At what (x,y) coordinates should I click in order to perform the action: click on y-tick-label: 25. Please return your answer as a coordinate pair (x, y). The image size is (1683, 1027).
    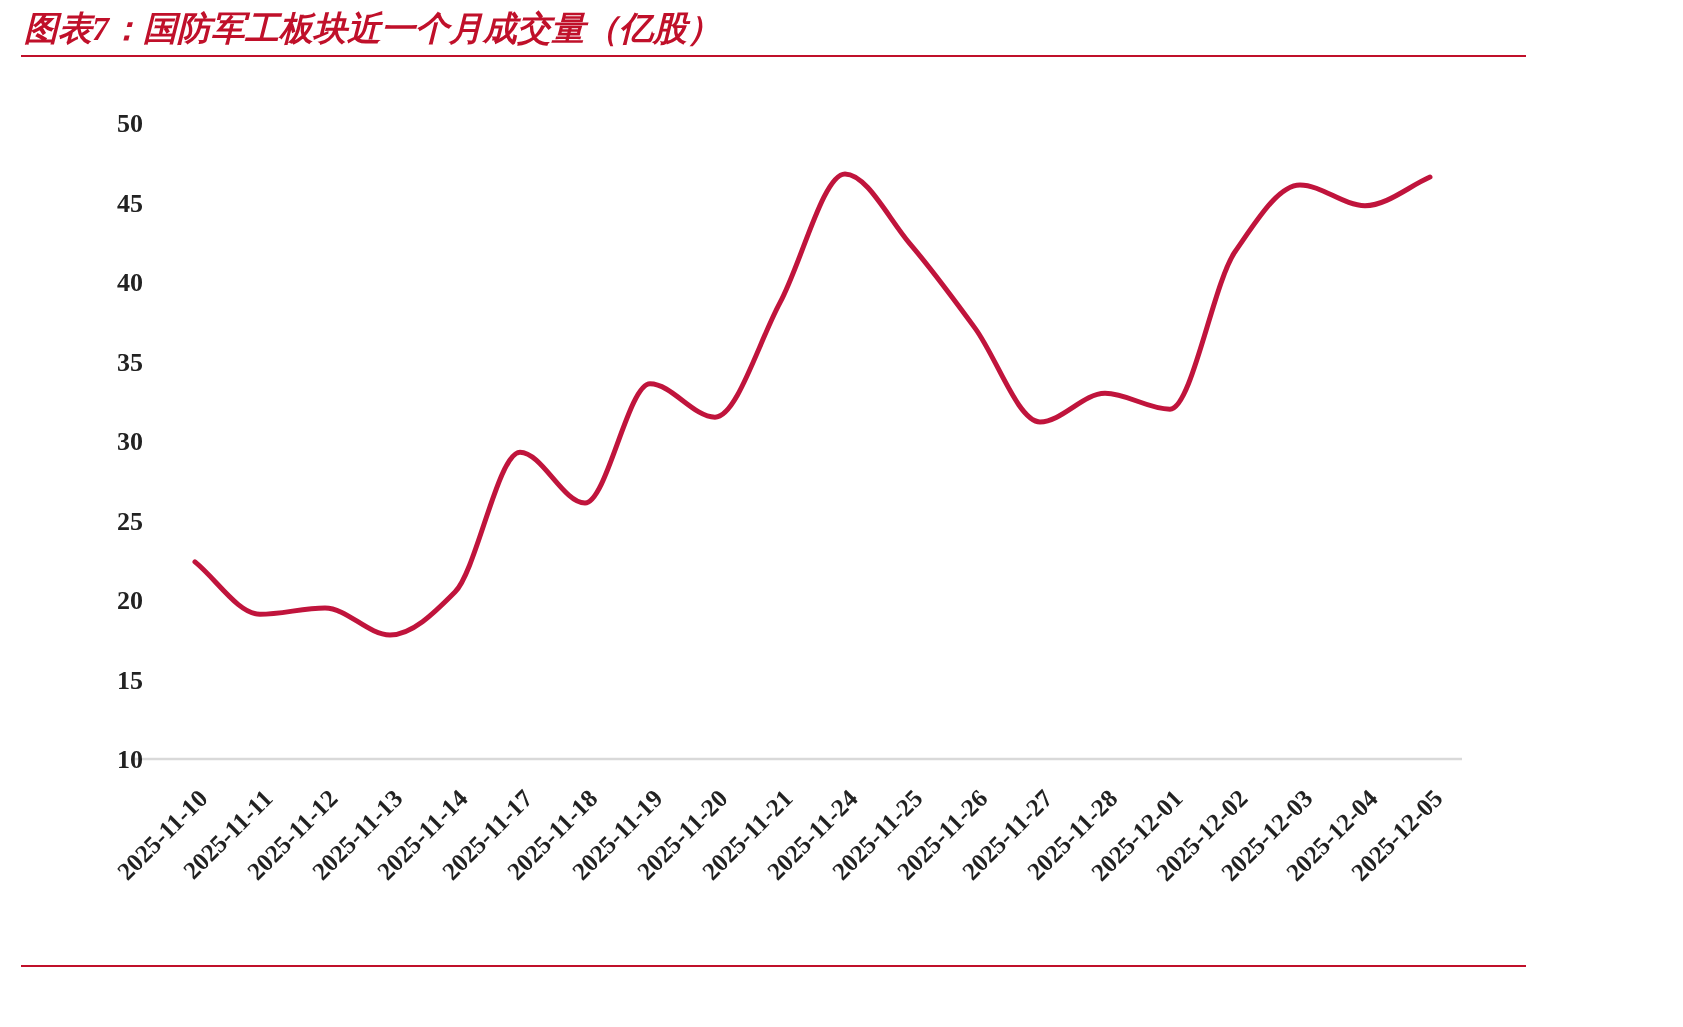
    Looking at the image, I should click on (130, 521).